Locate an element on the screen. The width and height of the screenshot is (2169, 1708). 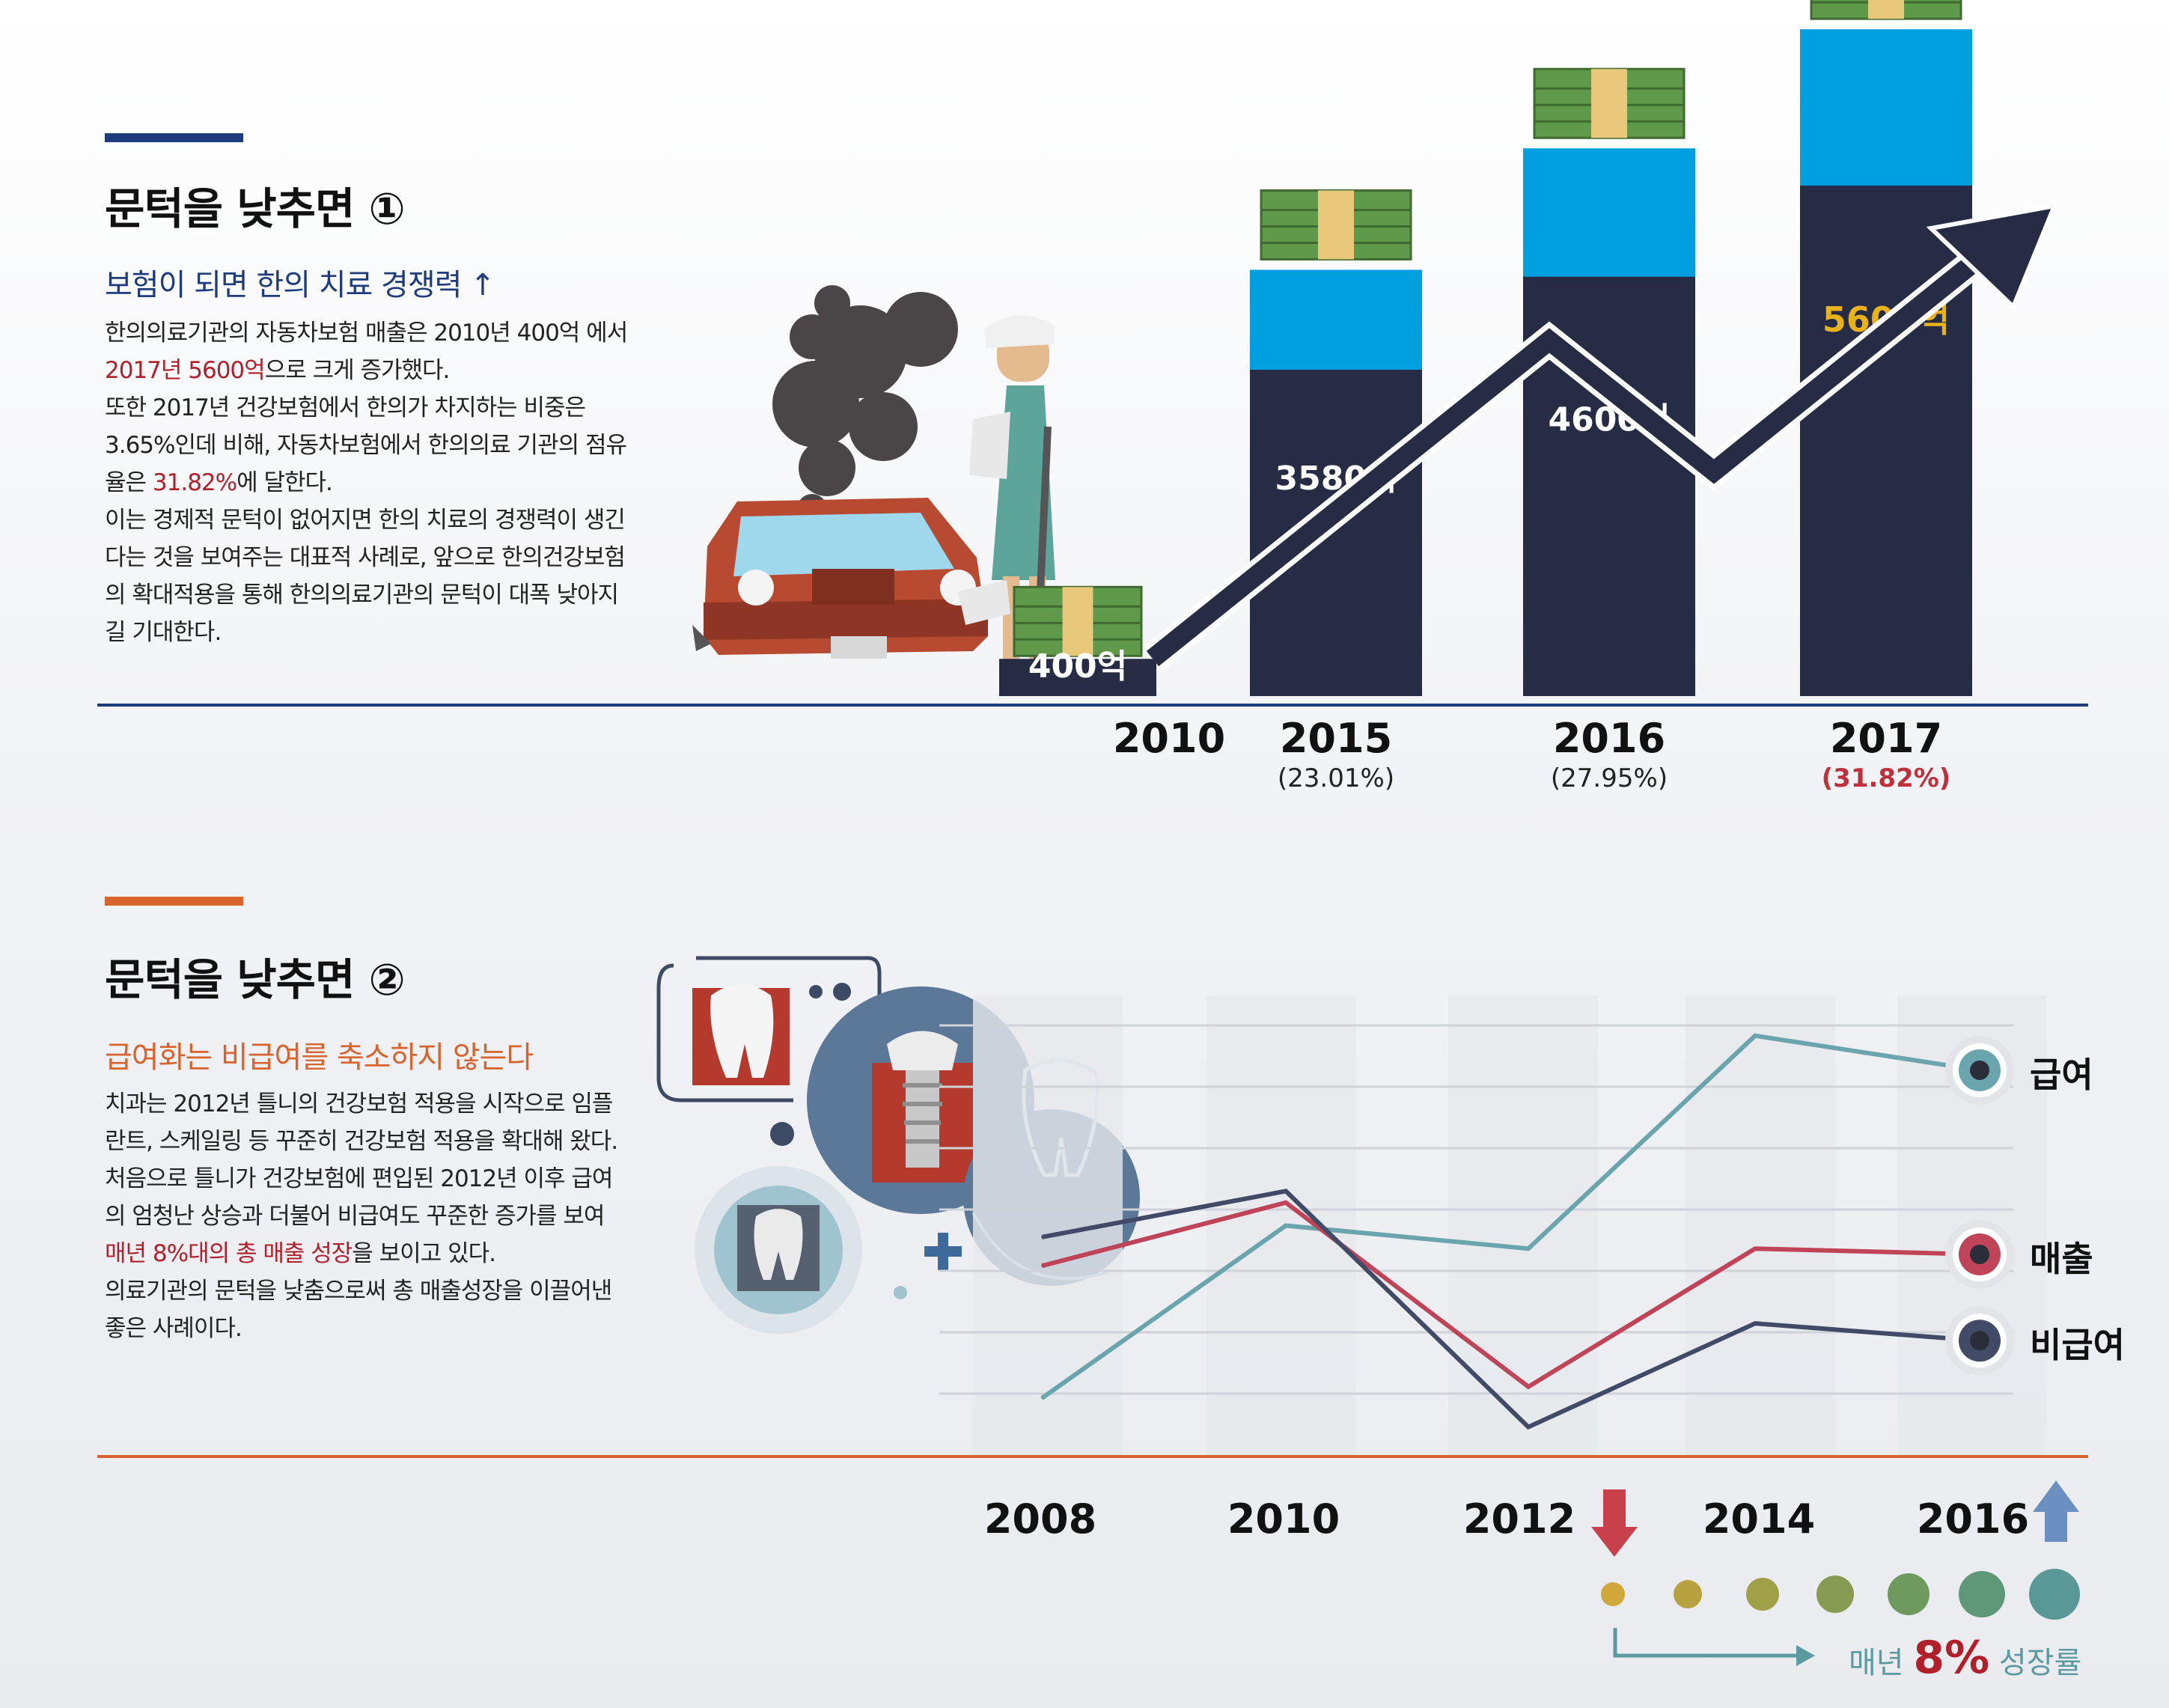
plus-icon is located at coordinates (943, 1251).